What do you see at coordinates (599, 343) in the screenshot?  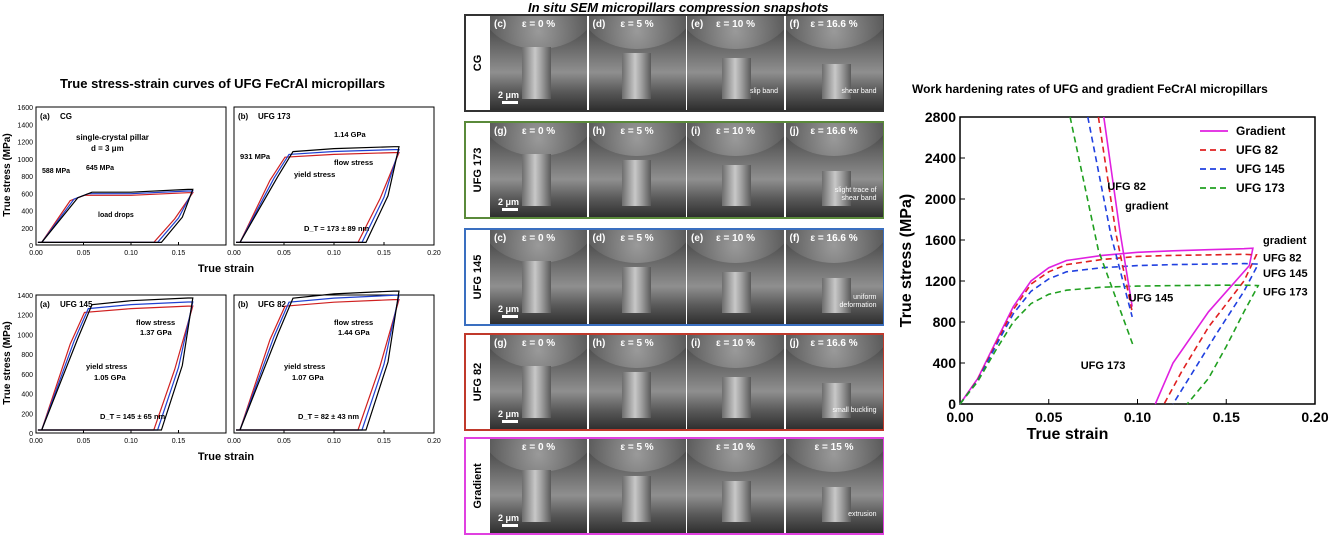 I see `sem-panel-tag: (h)` at bounding box center [599, 343].